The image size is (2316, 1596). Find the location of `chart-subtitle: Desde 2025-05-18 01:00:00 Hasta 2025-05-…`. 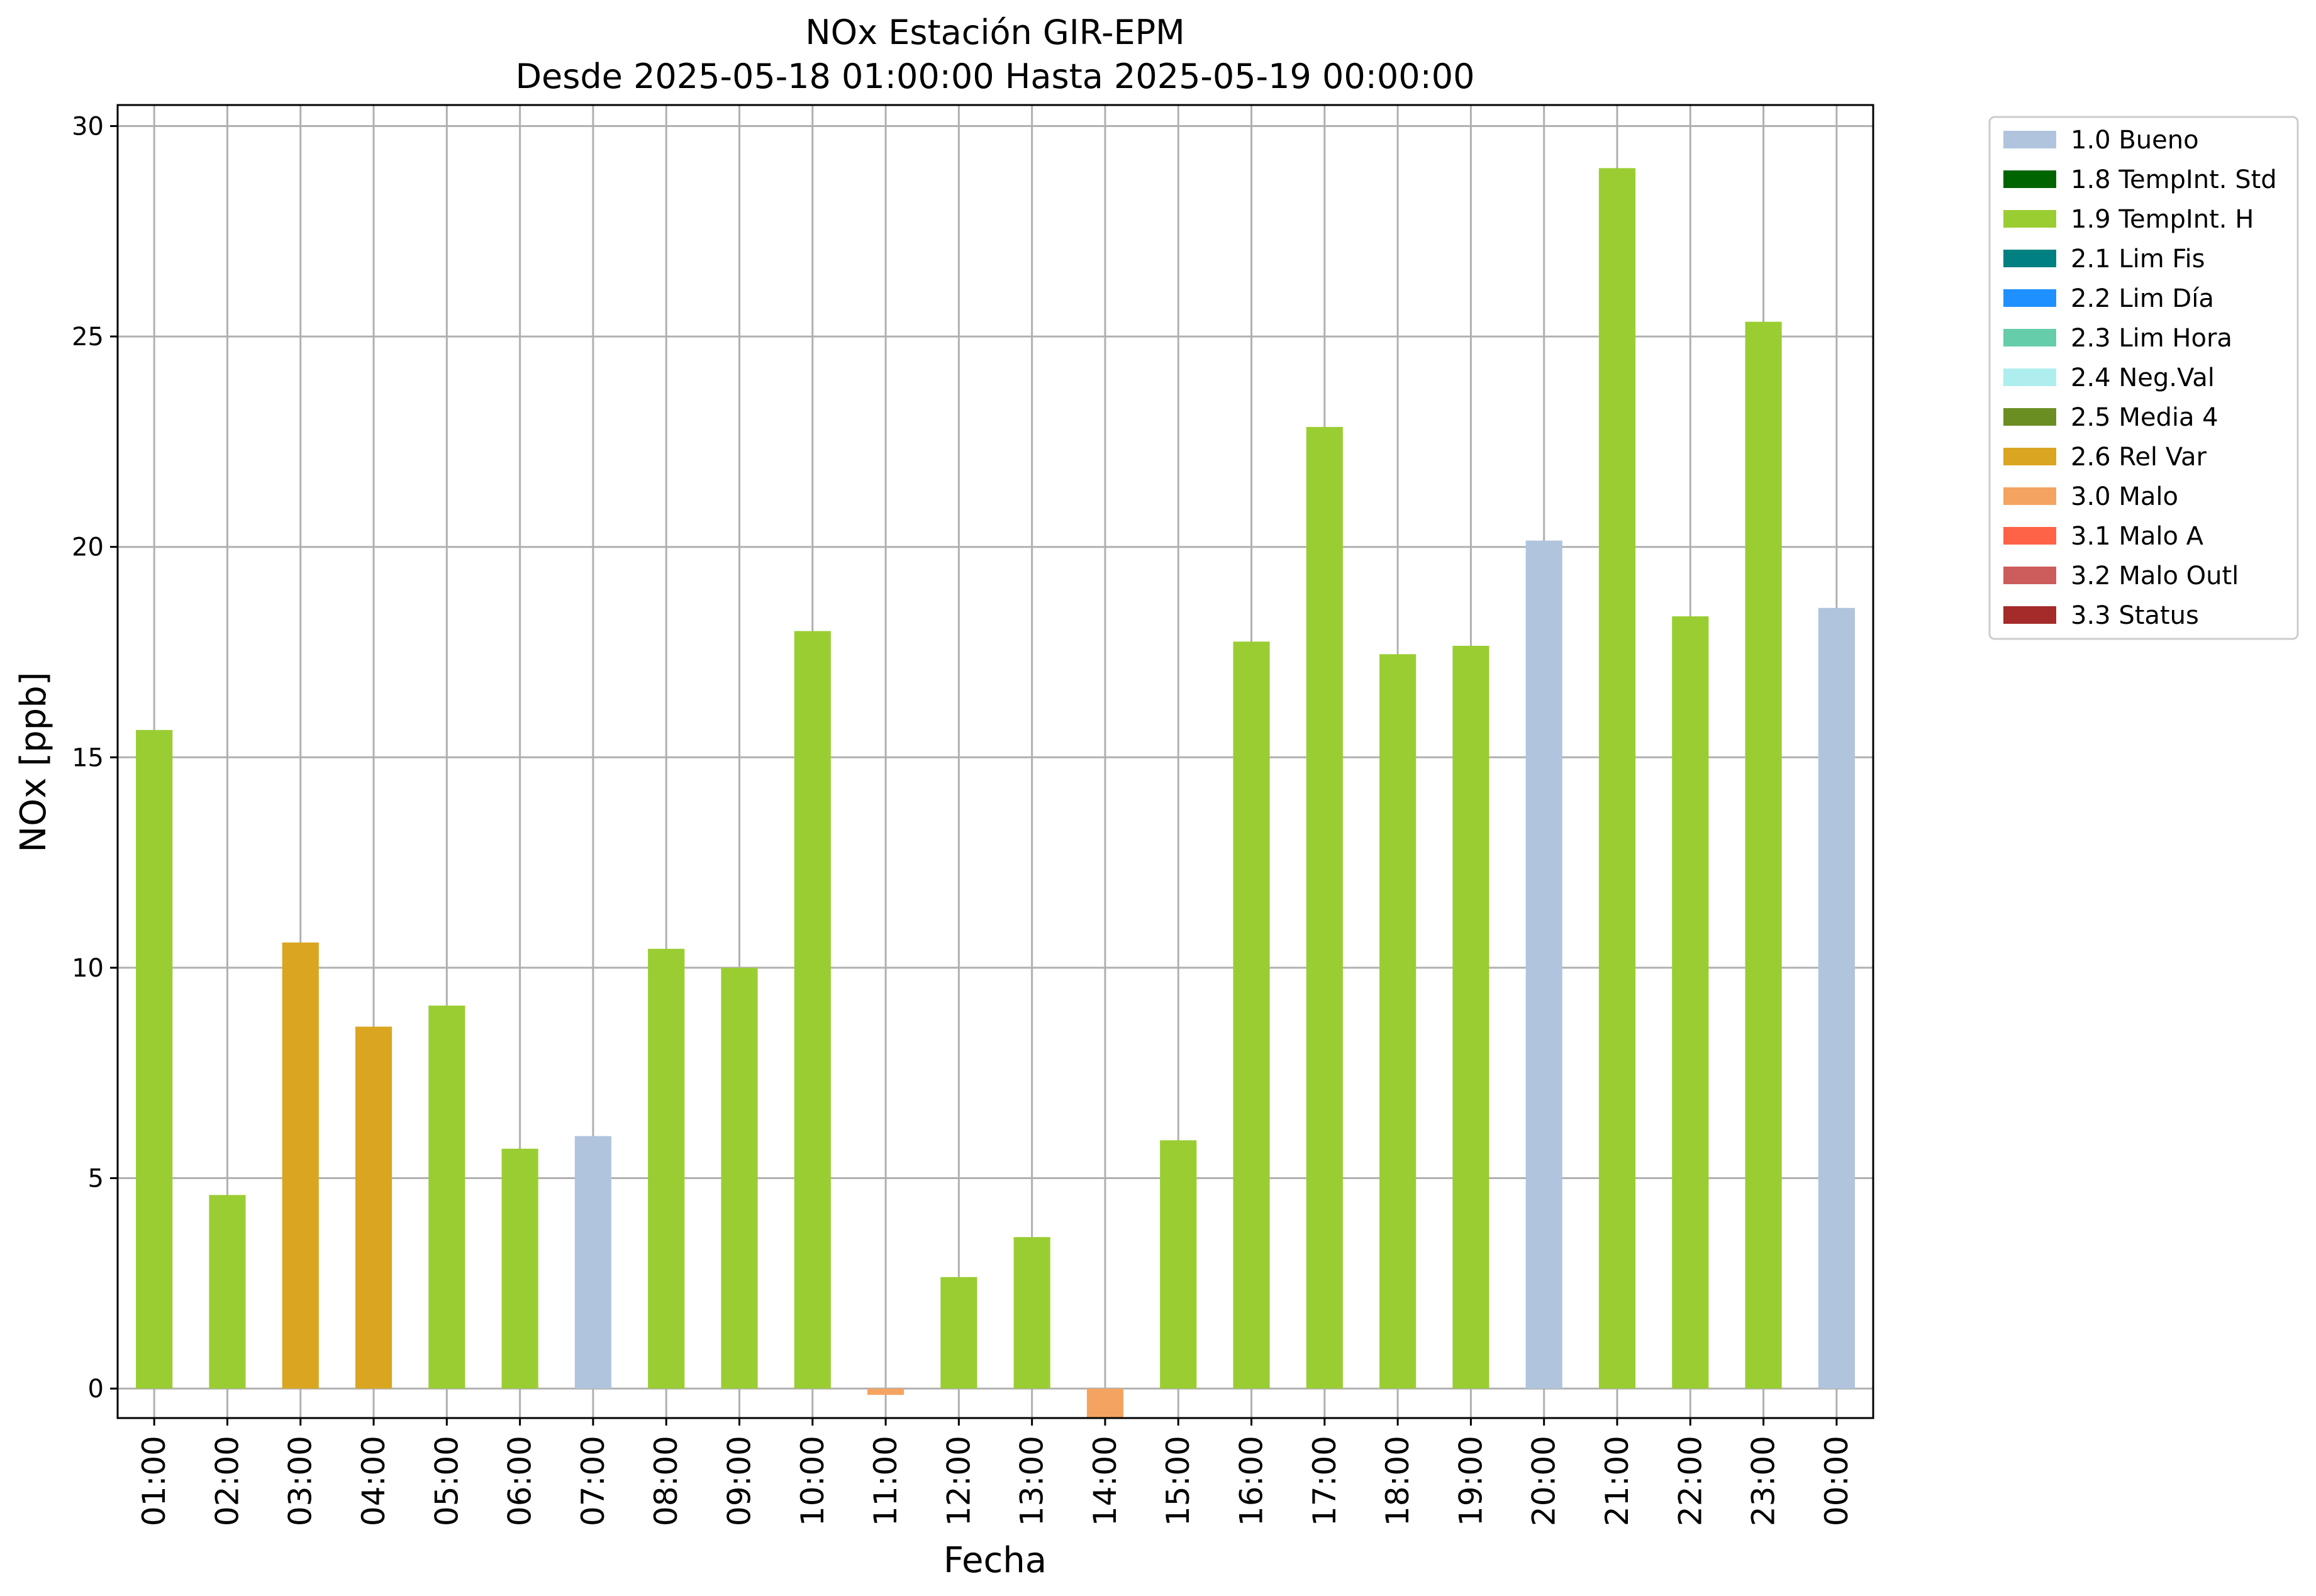

chart-subtitle: Desde 2025-05-18 01:00:00 Hasta 2025-05-… is located at coordinates (994, 76).